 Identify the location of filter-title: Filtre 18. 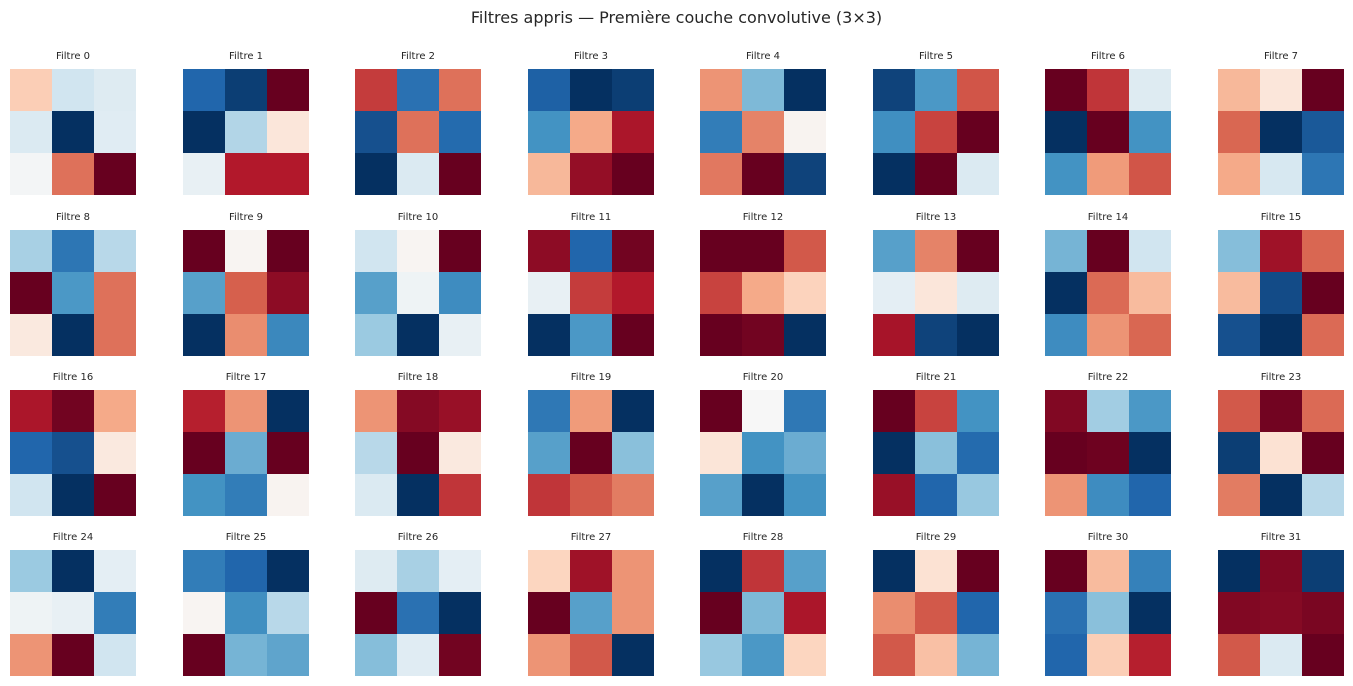
(418, 377).